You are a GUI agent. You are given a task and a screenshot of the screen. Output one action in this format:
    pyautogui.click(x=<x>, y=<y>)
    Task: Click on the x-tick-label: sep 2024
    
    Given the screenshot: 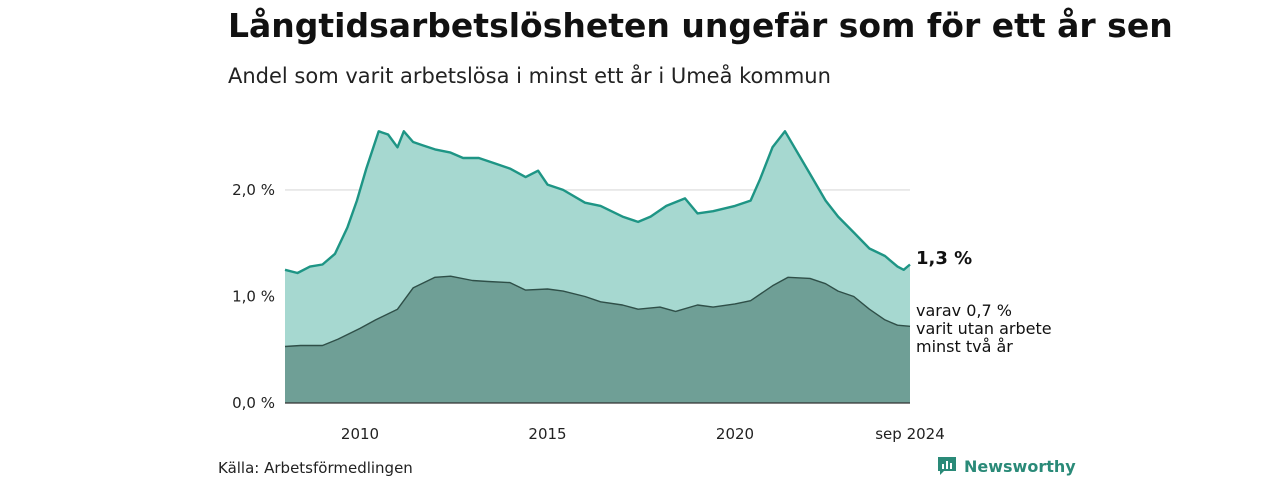 What is the action you would take?
    pyautogui.click(x=910, y=434)
    